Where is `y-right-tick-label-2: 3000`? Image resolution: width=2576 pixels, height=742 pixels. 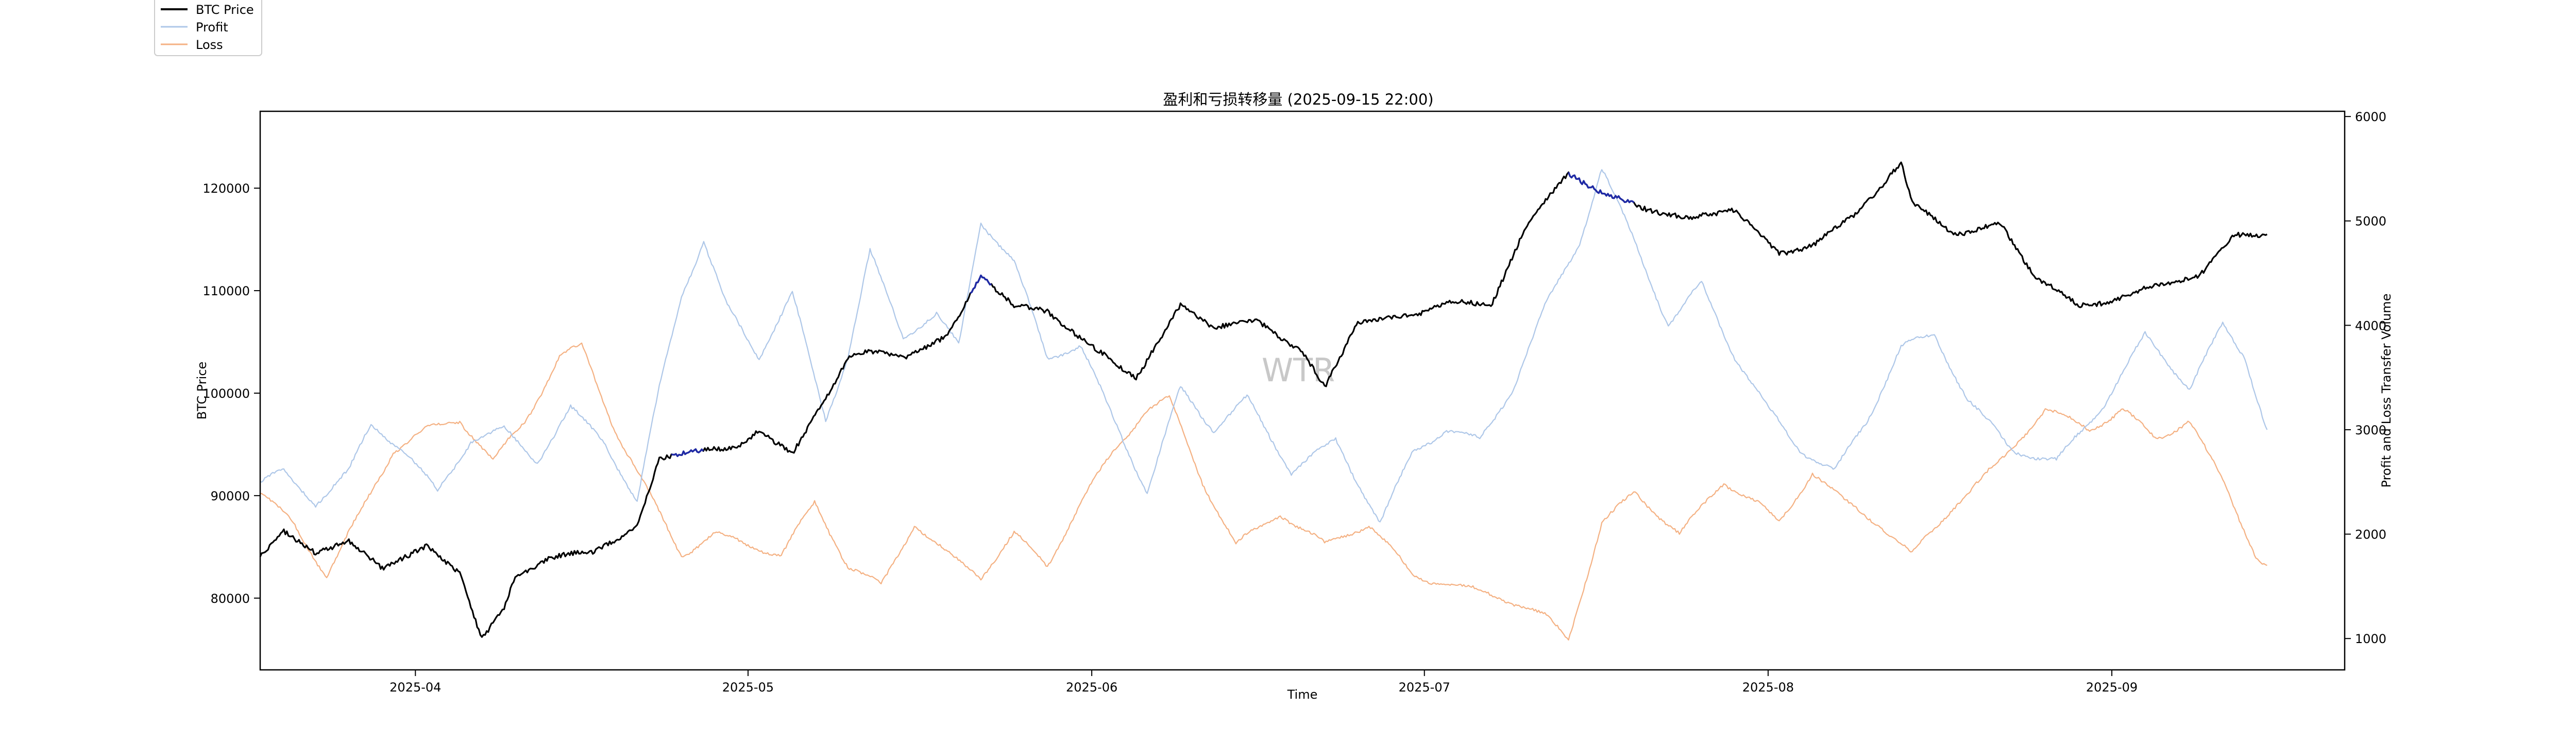
y-right-tick-label-2: 3000 is located at coordinates (2370, 430).